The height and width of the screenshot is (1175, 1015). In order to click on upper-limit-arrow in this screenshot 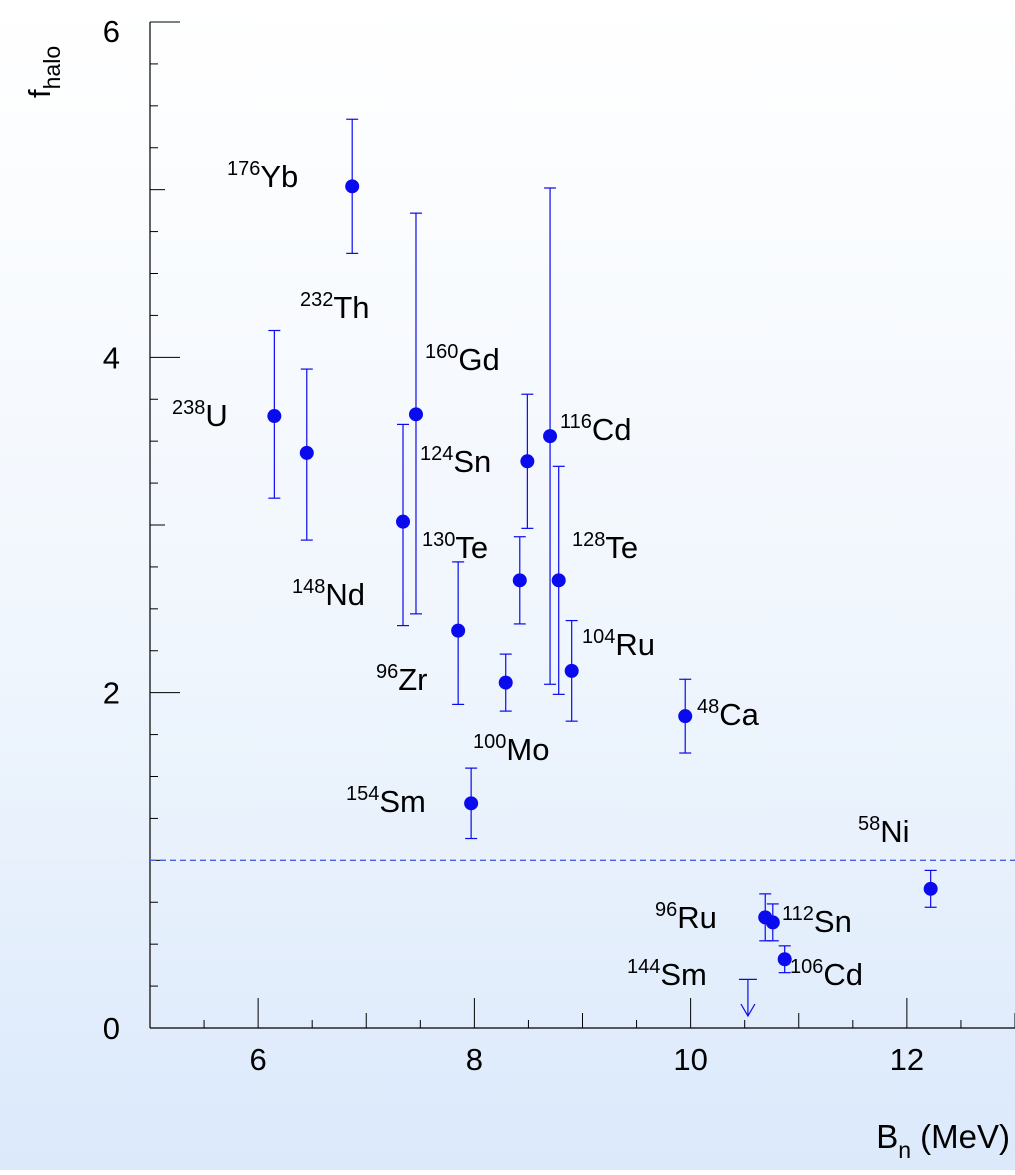, I will do `click(748, 1010)`.